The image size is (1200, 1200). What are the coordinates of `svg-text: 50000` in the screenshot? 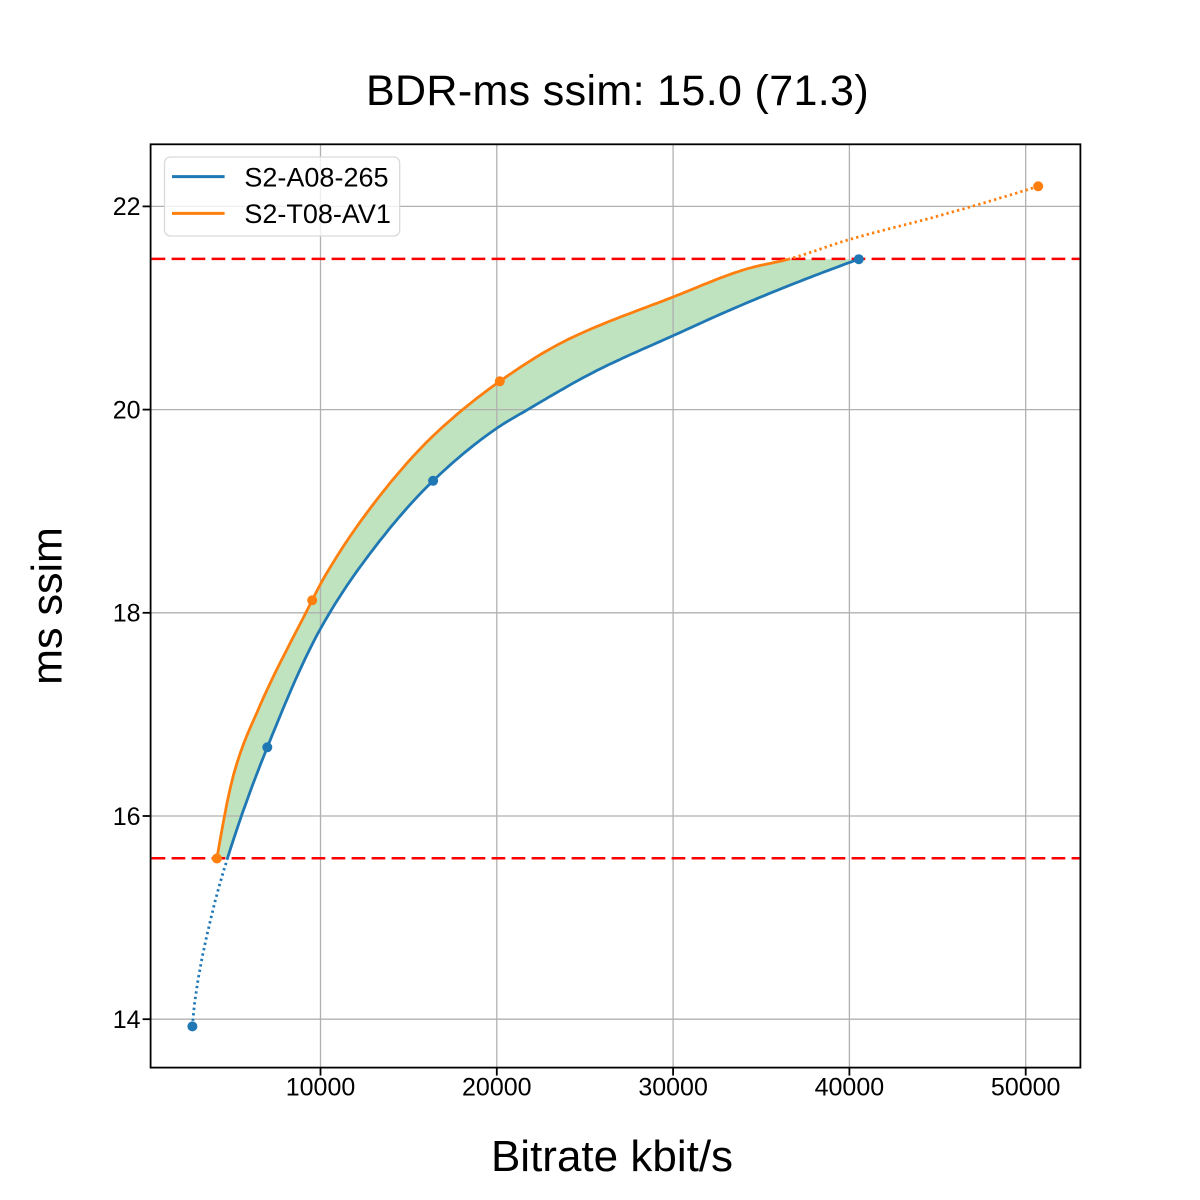 It's located at (1026, 1088).